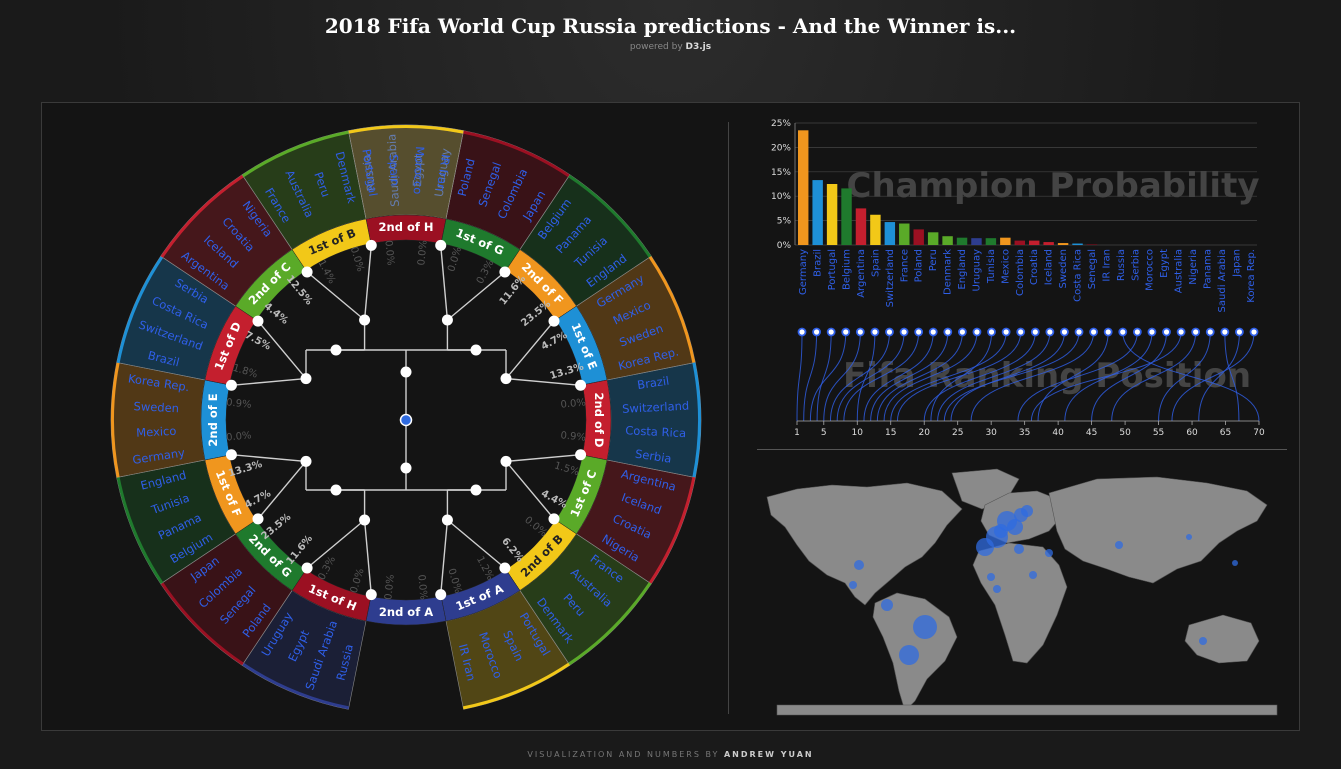 Image resolution: width=1341 pixels, height=769 pixels. I want to click on team-label: Saudi Arabia, so click(393, 171).